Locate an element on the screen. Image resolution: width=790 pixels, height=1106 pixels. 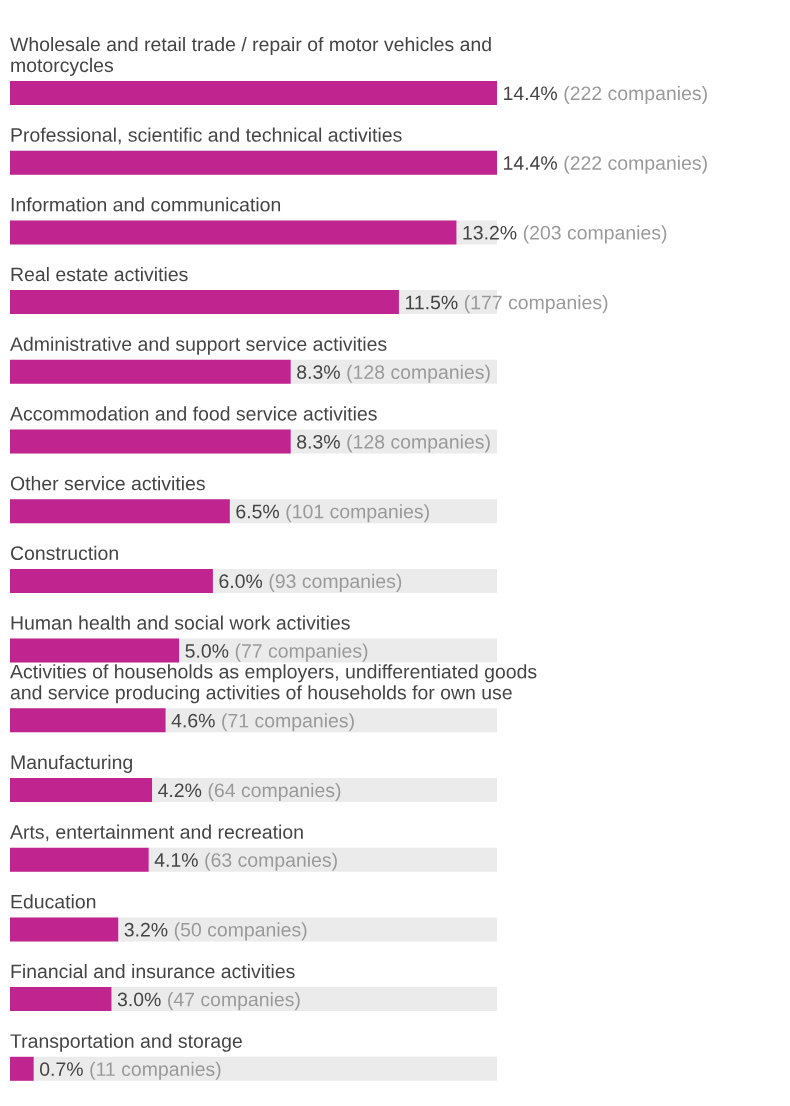
data-label: 6.5% (101 companies) is located at coordinates (332, 513).